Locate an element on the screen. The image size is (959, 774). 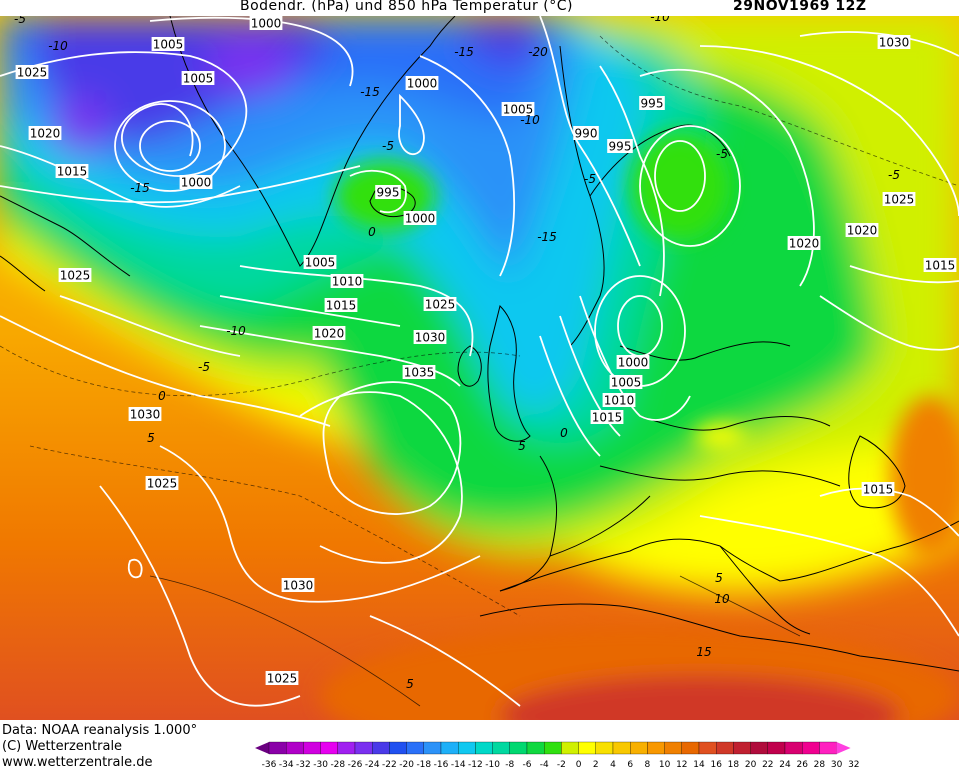
legend-tick-label: 10 is located at coordinates (665, 765).